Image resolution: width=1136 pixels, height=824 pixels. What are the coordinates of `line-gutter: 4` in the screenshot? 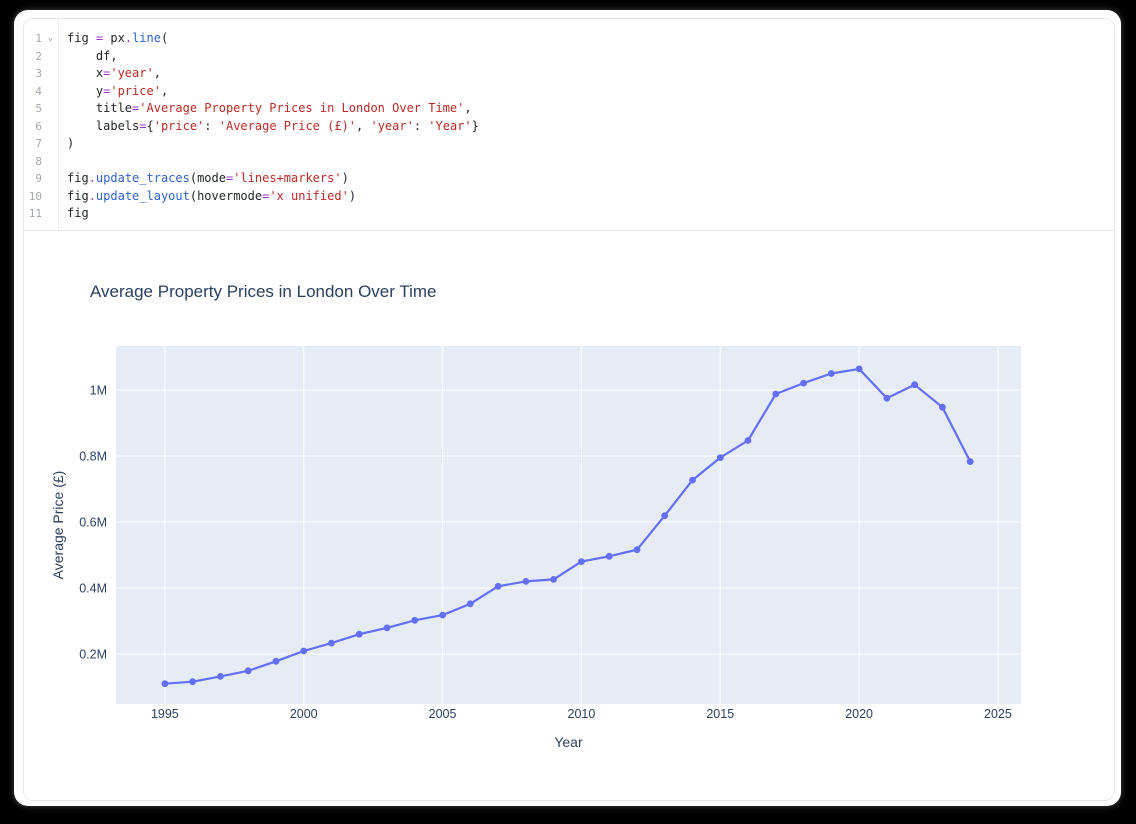 It's located at (41, 92).